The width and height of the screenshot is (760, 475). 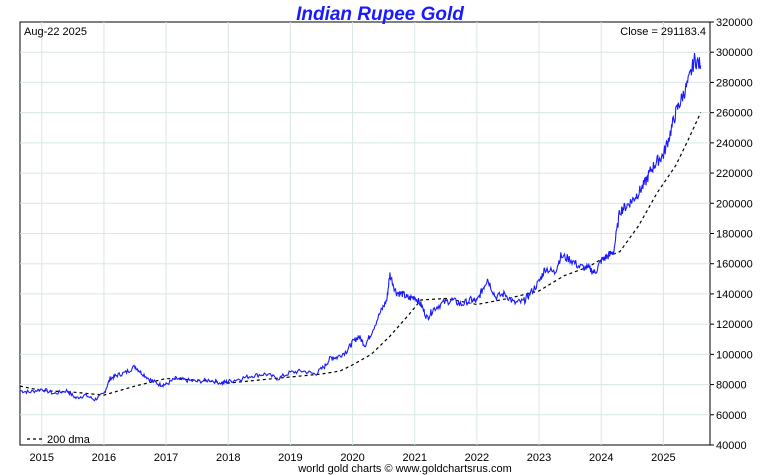 What do you see at coordinates (104, 458) in the screenshot?
I see `x-tick-label: 2016` at bounding box center [104, 458].